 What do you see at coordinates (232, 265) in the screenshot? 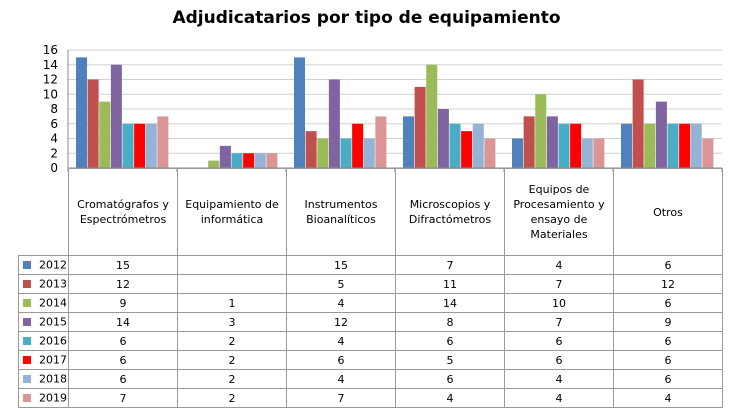
I see `table-cell` at bounding box center [232, 265].